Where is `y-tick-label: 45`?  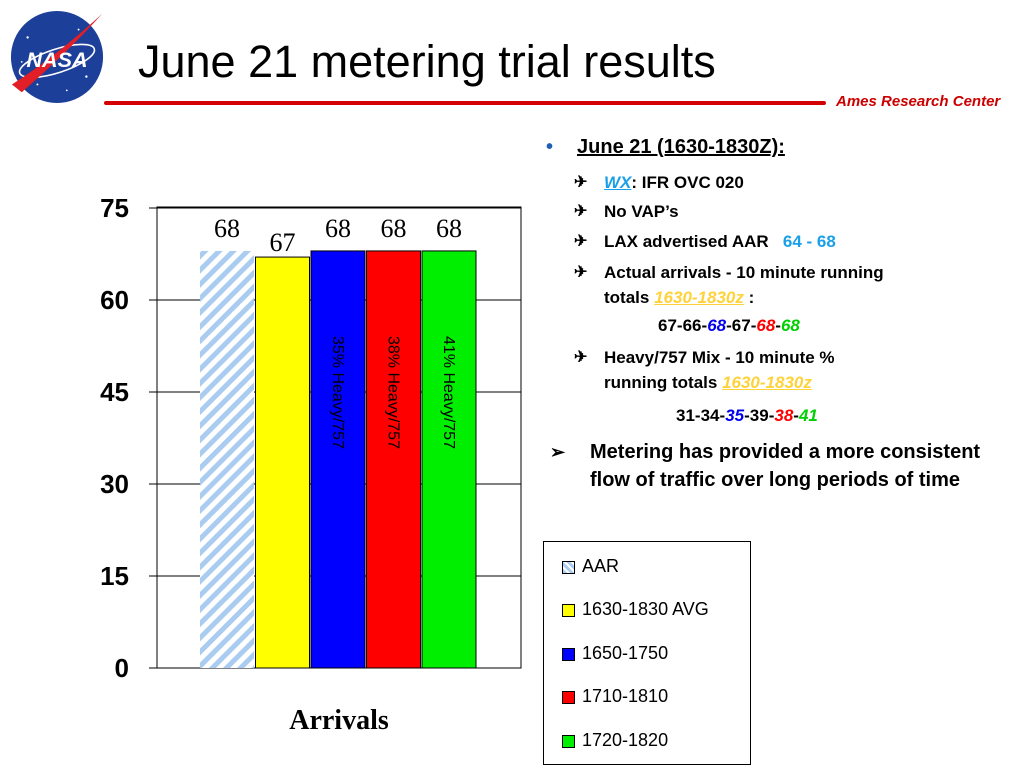 y-tick-label: 45 is located at coordinates (114, 392).